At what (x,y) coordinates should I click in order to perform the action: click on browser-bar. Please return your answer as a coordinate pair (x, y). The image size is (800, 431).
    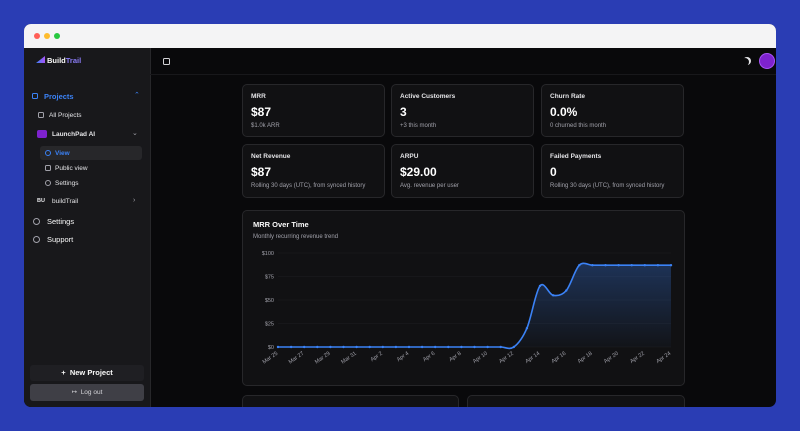
    Looking at the image, I should click on (400, 36).